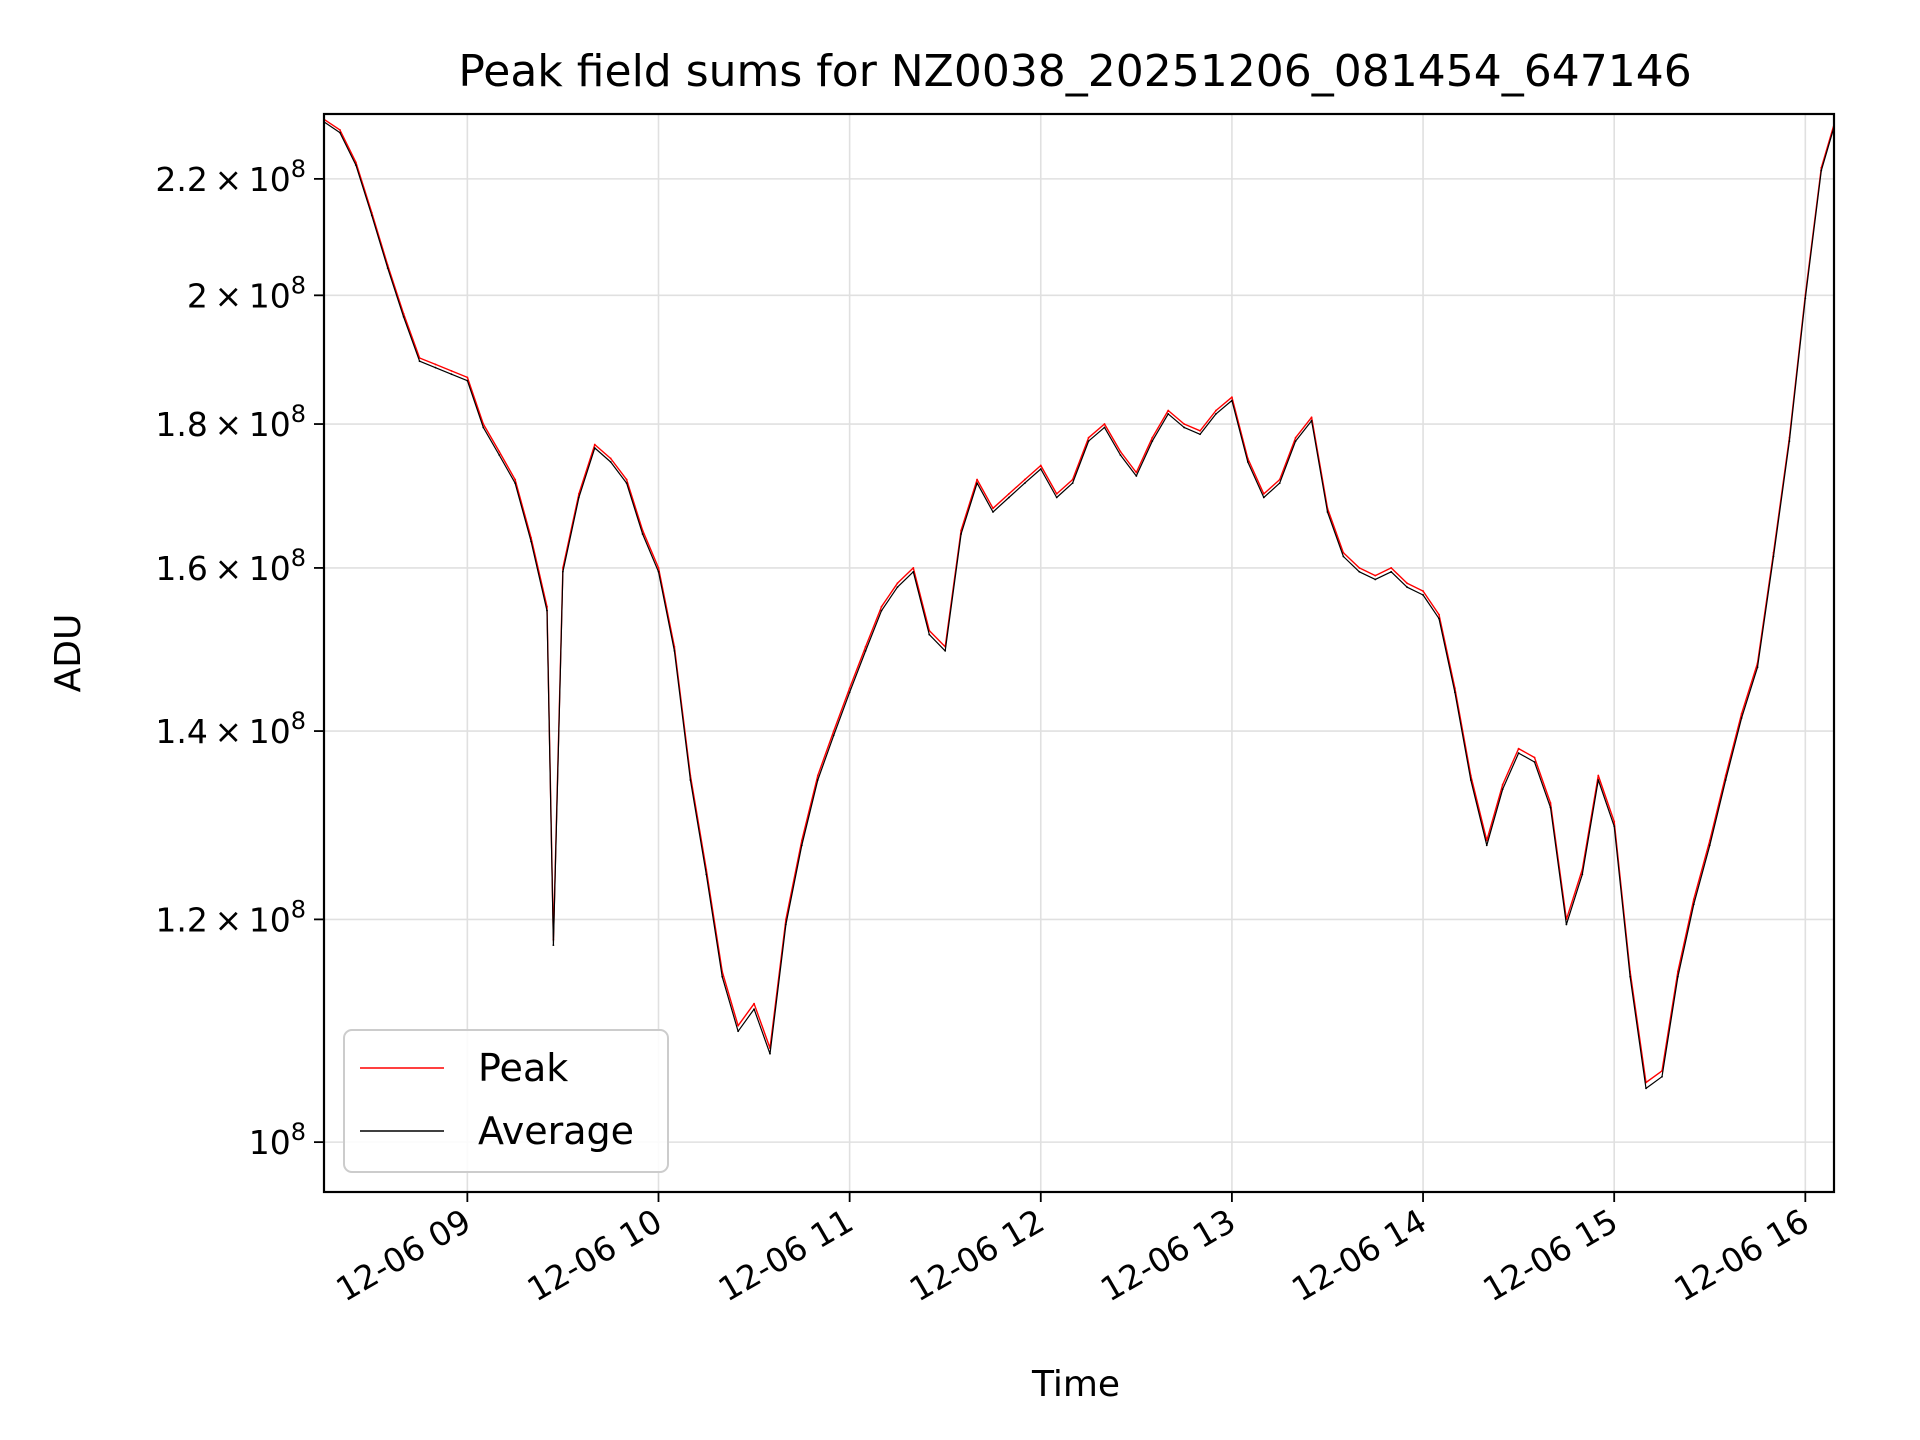 This screenshot has width=1920, height=1440. Describe the element at coordinates (230, 566) in the screenshot. I see `y-tick-label: 1.6 × 108` at that location.